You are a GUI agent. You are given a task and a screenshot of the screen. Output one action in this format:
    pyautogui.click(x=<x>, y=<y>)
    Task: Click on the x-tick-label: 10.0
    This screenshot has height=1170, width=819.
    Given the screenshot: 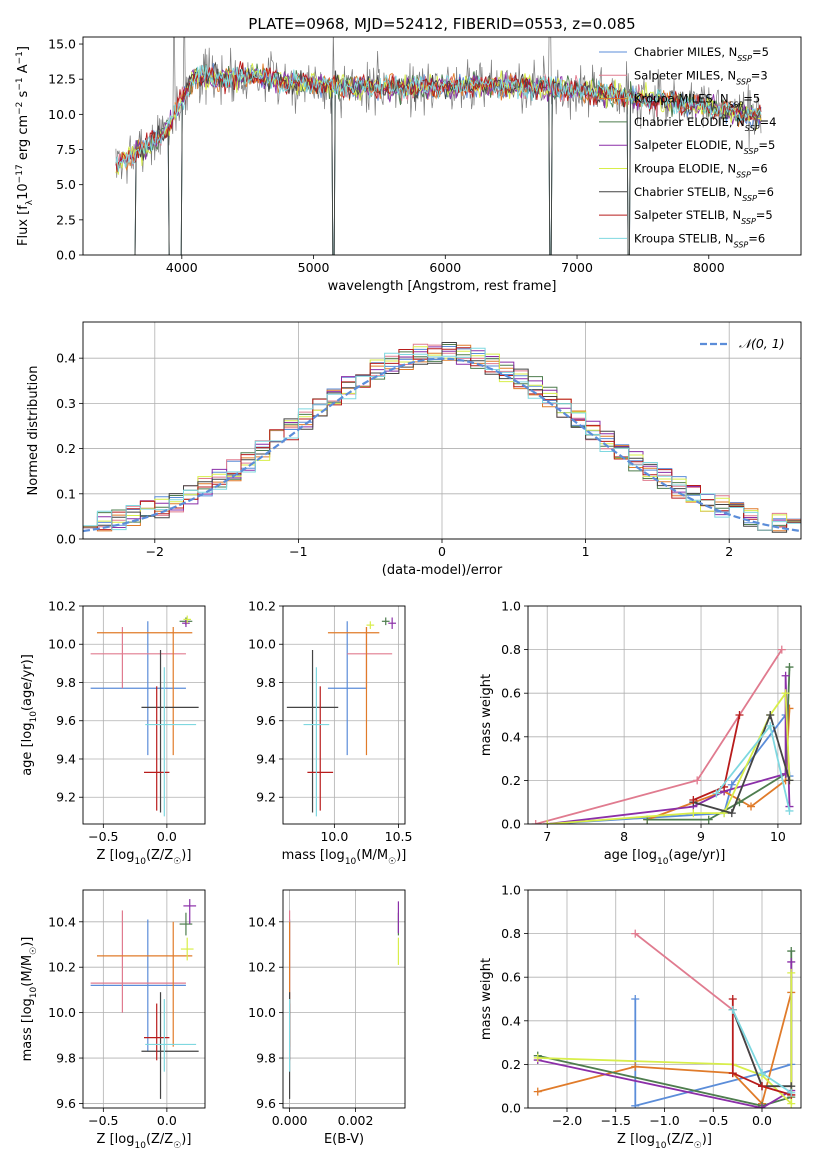 What is the action you would take?
    pyautogui.click(x=334, y=836)
    